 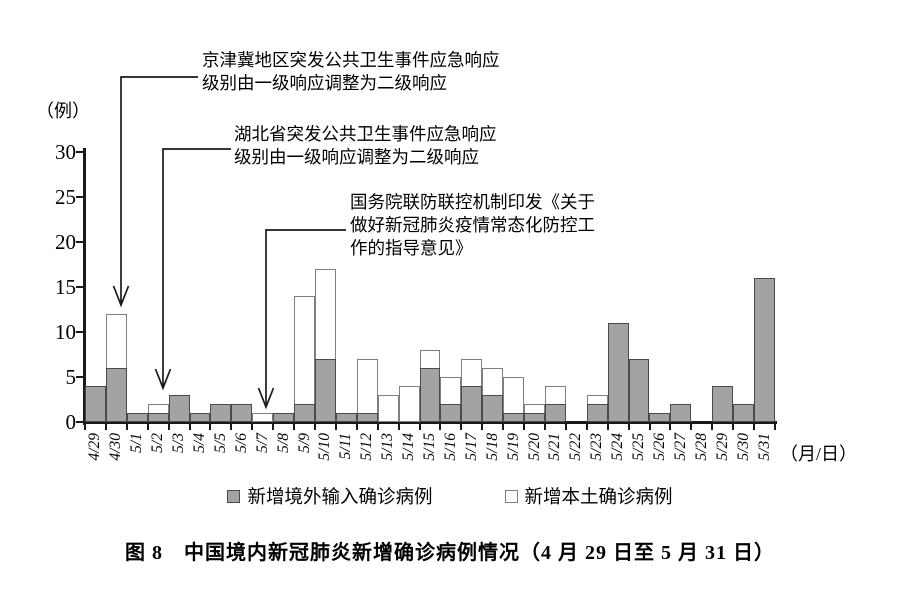 What do you see at coordinates (284, 287) in the screenshot?
I see `bar-5/8` at bounding box center [284, 287].